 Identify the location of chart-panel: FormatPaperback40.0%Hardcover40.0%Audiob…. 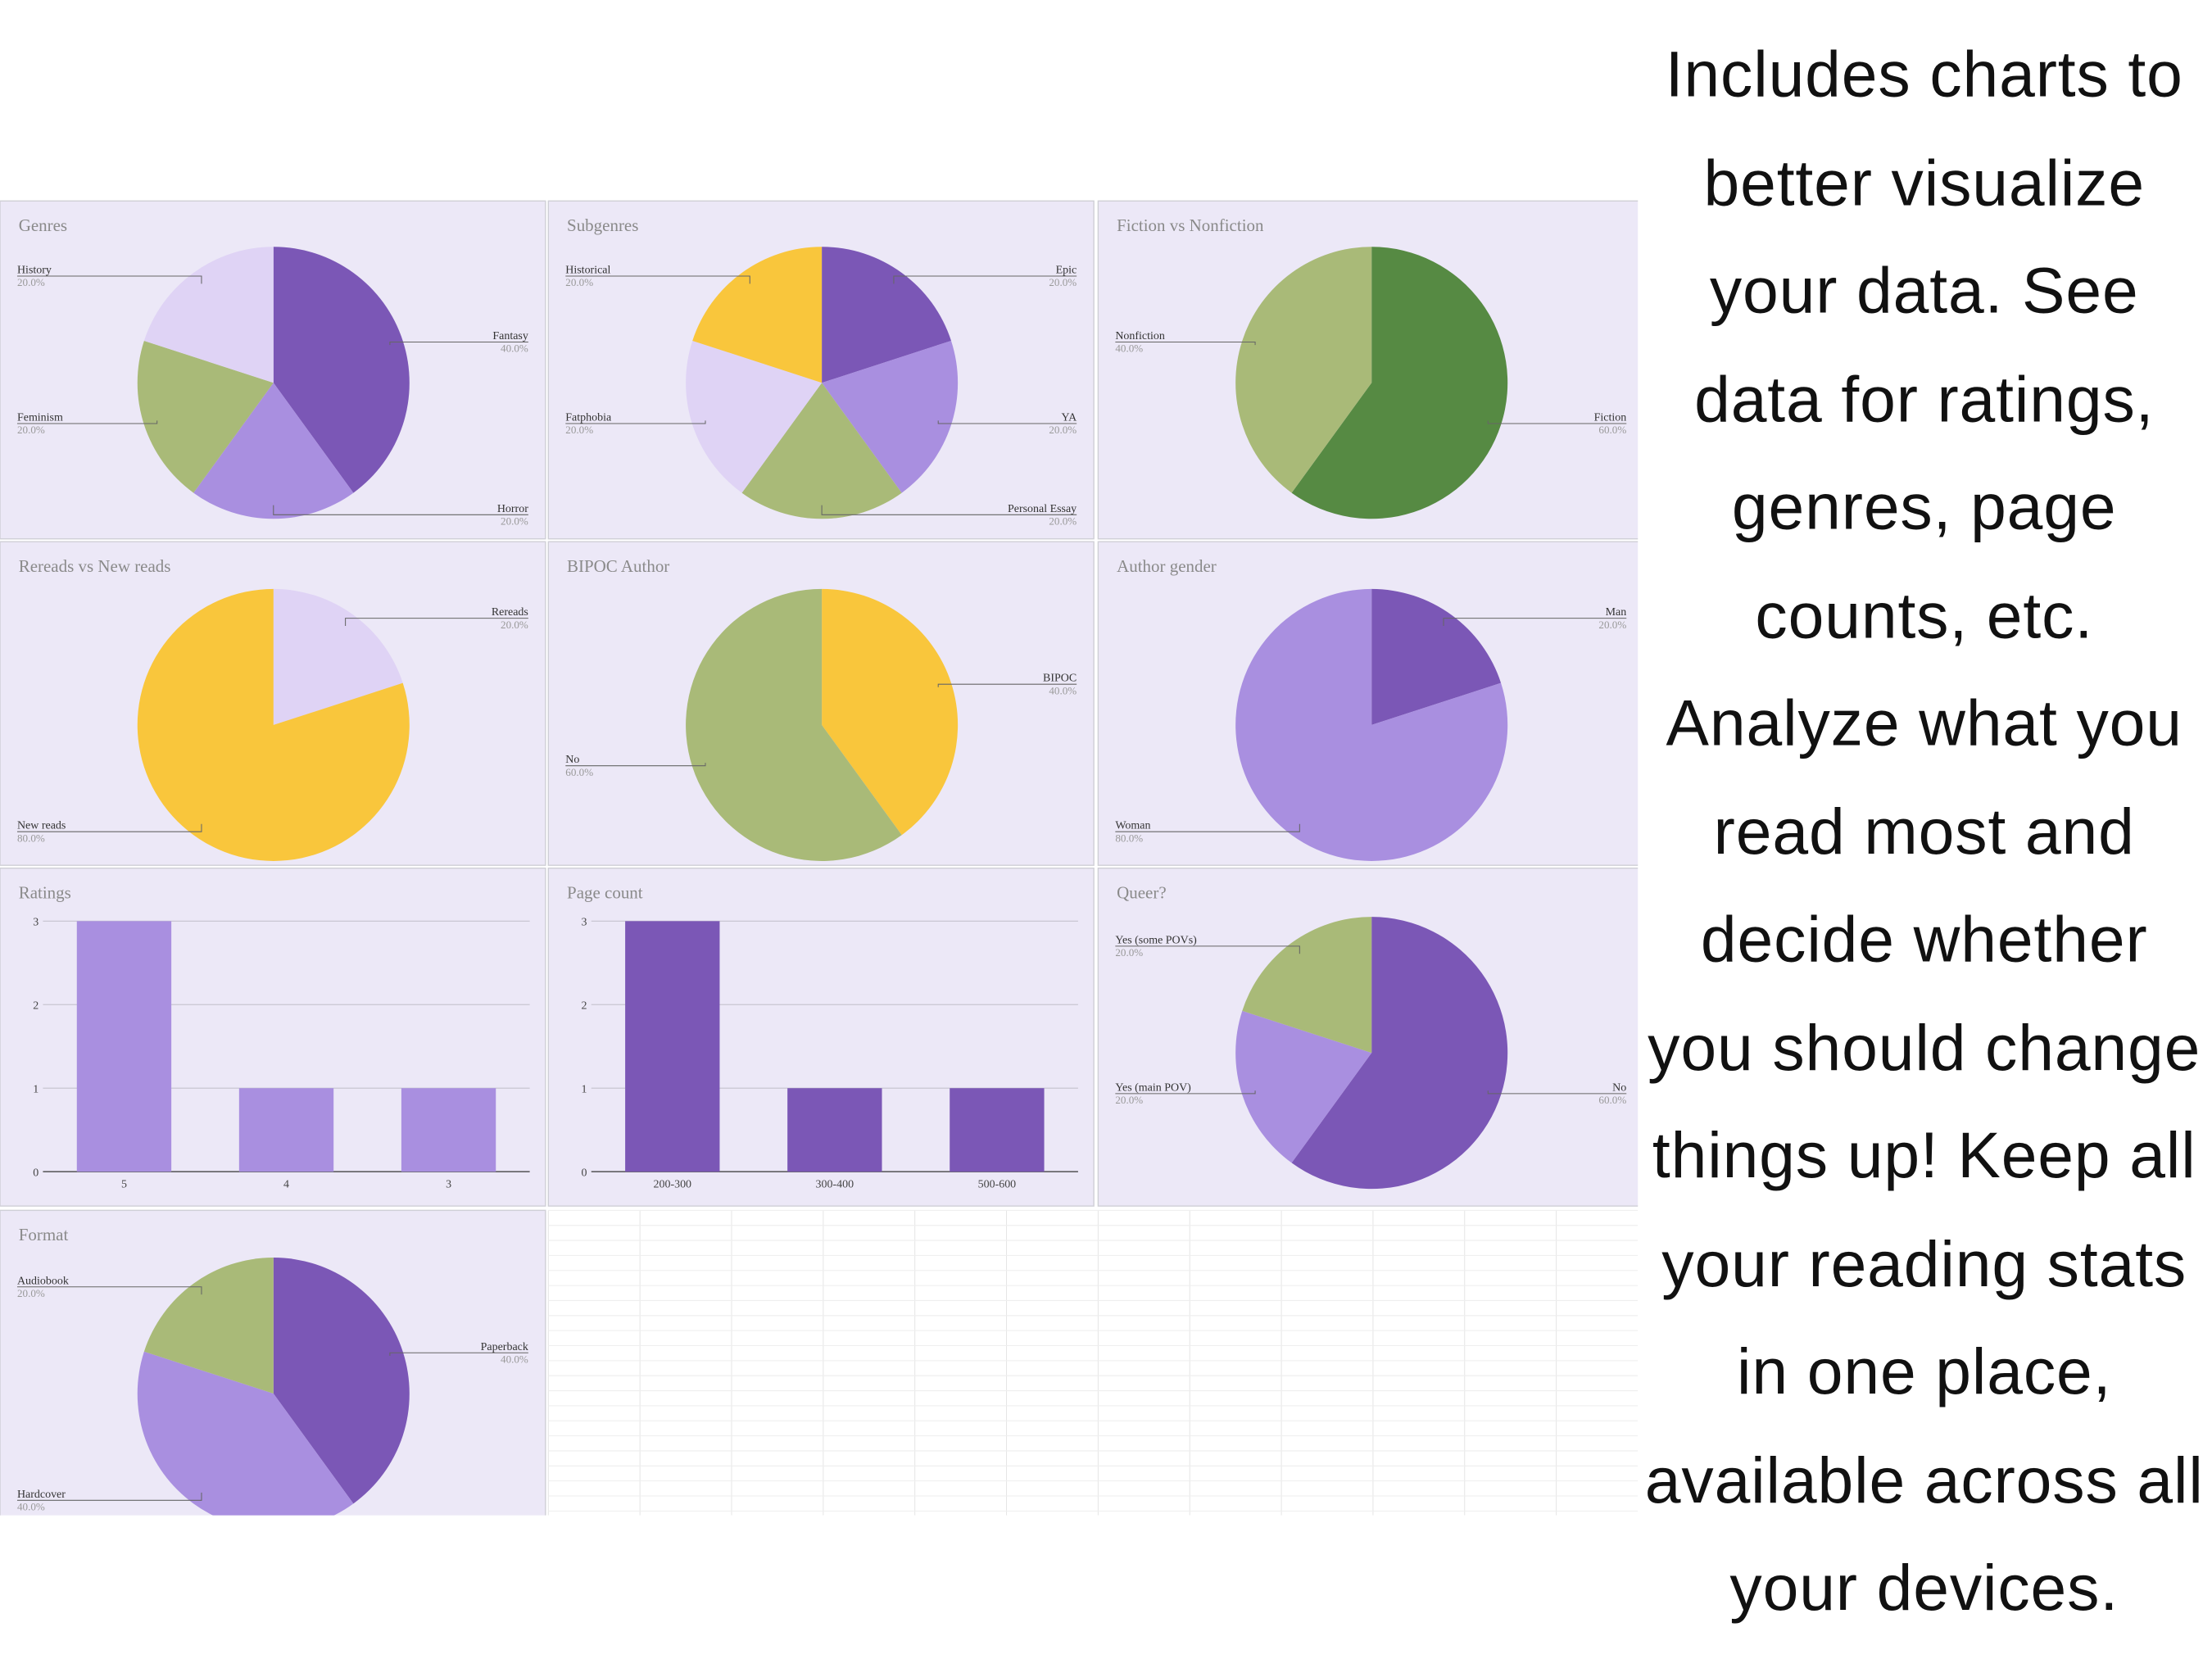
(273, 1362).